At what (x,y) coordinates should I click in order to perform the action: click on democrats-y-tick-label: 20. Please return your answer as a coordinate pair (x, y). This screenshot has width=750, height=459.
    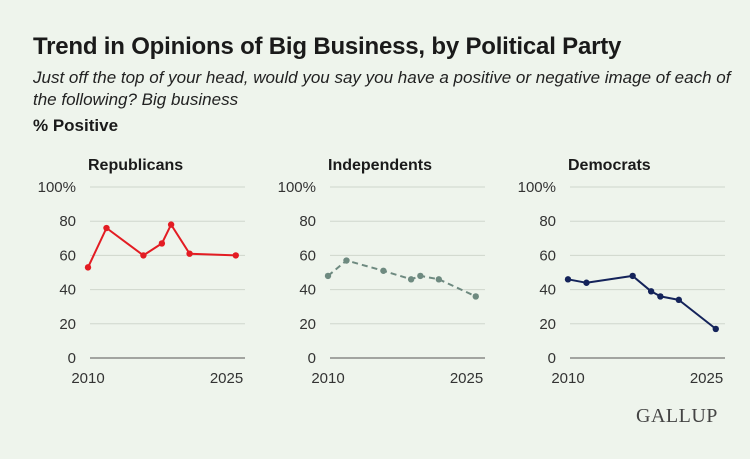
    Looking at the image, I should click on (547, 324).